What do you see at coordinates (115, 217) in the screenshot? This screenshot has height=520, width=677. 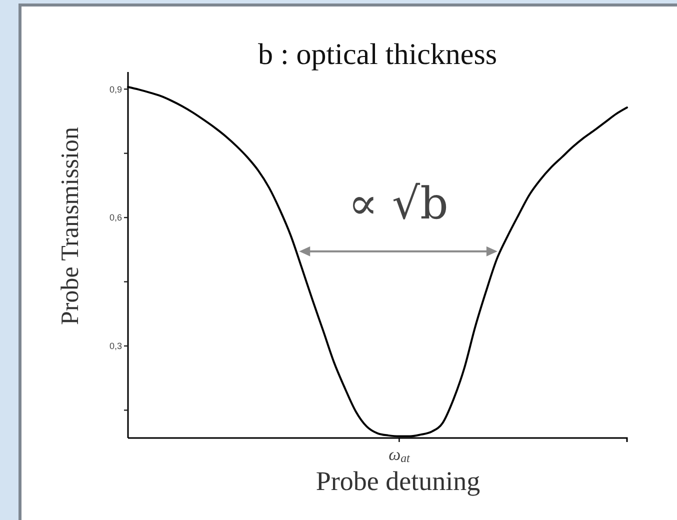 I see `y-tick-label: 0,6` at bounding box center [115, 217].